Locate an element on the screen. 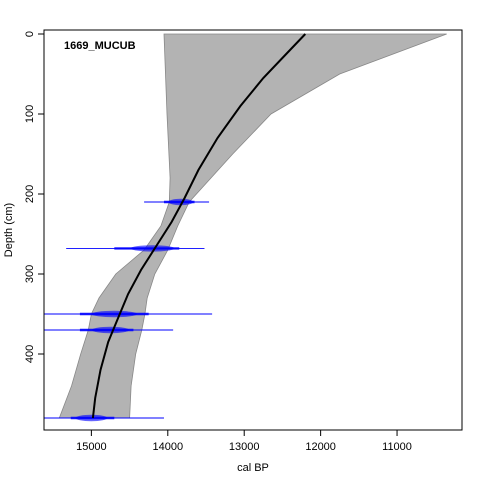  x-tick-label: 12000 is located at coordinates (320, 447).